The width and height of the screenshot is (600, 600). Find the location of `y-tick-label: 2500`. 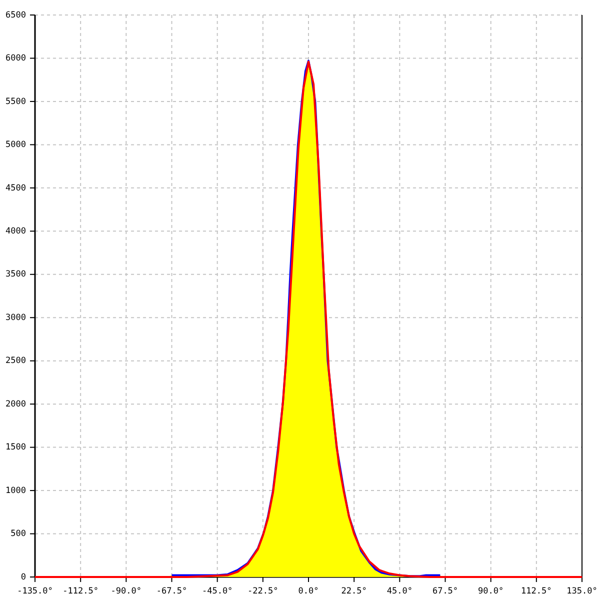

y-tick-label: 2500 is located at coordinates (16, 361).